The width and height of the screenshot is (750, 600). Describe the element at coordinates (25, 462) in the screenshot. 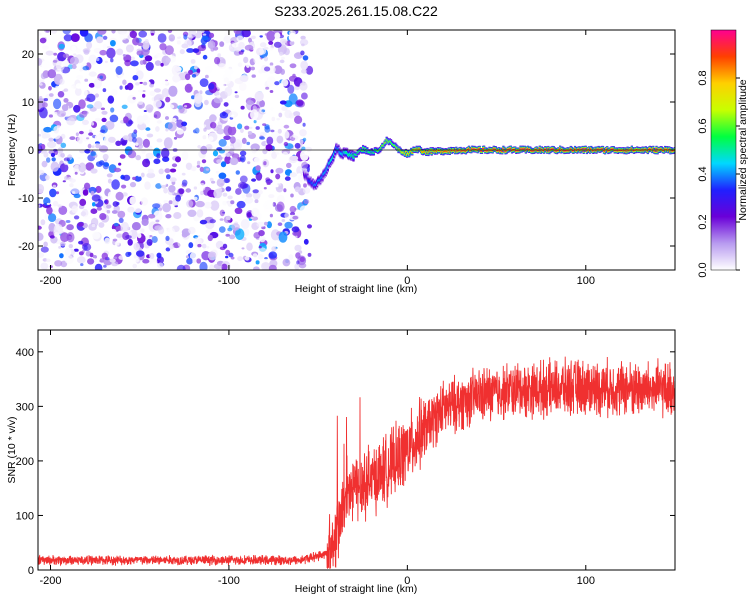

I see `snr-y-tick-label: 200` at that location.